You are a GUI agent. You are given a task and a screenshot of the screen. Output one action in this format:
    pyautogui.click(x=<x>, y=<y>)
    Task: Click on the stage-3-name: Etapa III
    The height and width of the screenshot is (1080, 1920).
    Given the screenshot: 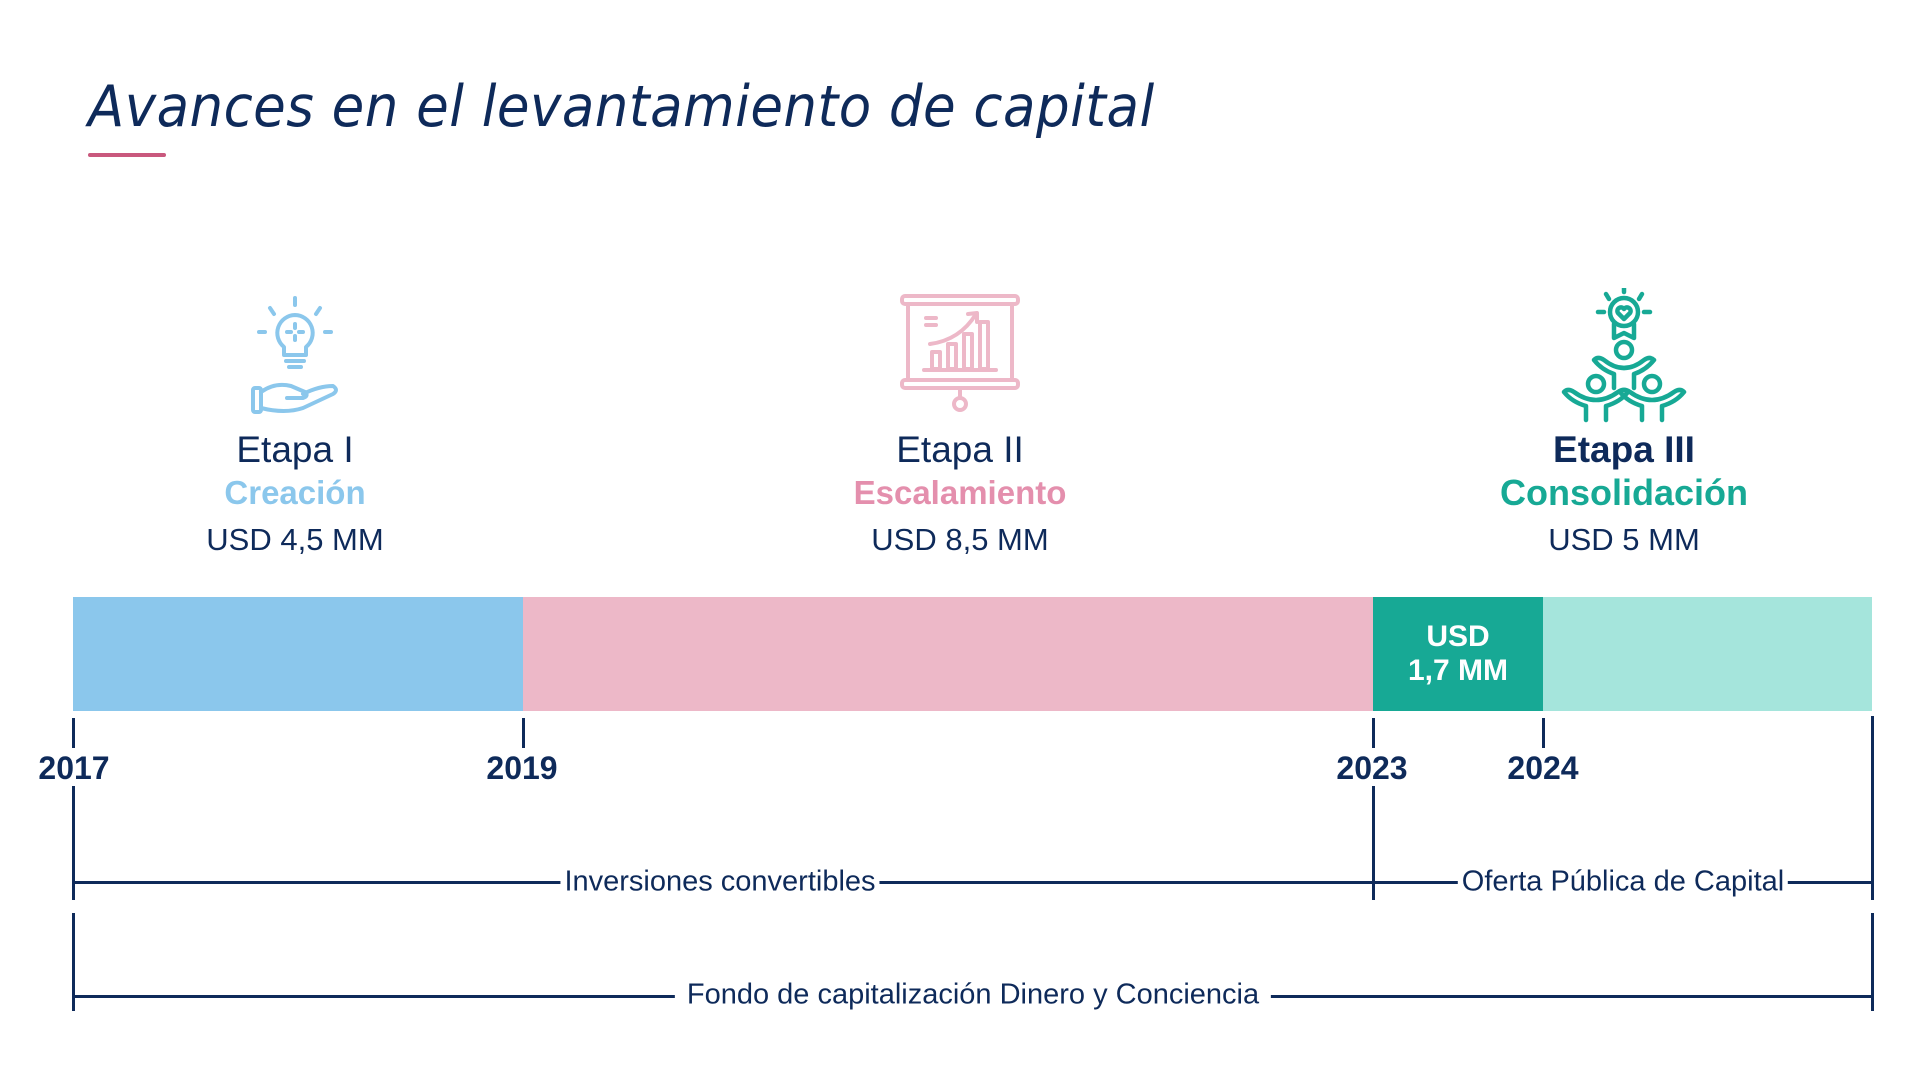 What is the action you would take?
    pyautogui.click(x=1624, y=449)
    